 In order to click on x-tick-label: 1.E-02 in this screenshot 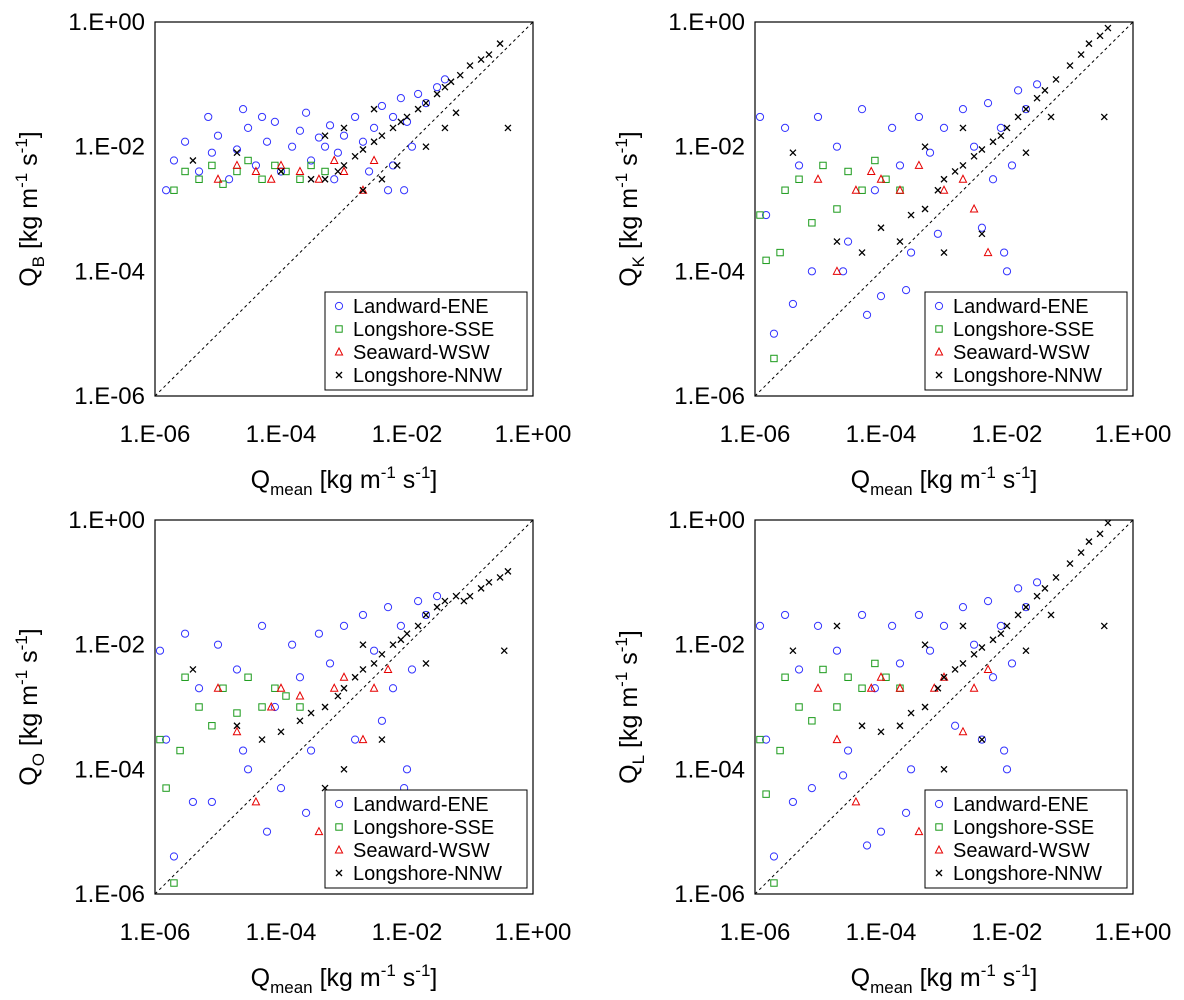, I will do `click(1007, 434)`.